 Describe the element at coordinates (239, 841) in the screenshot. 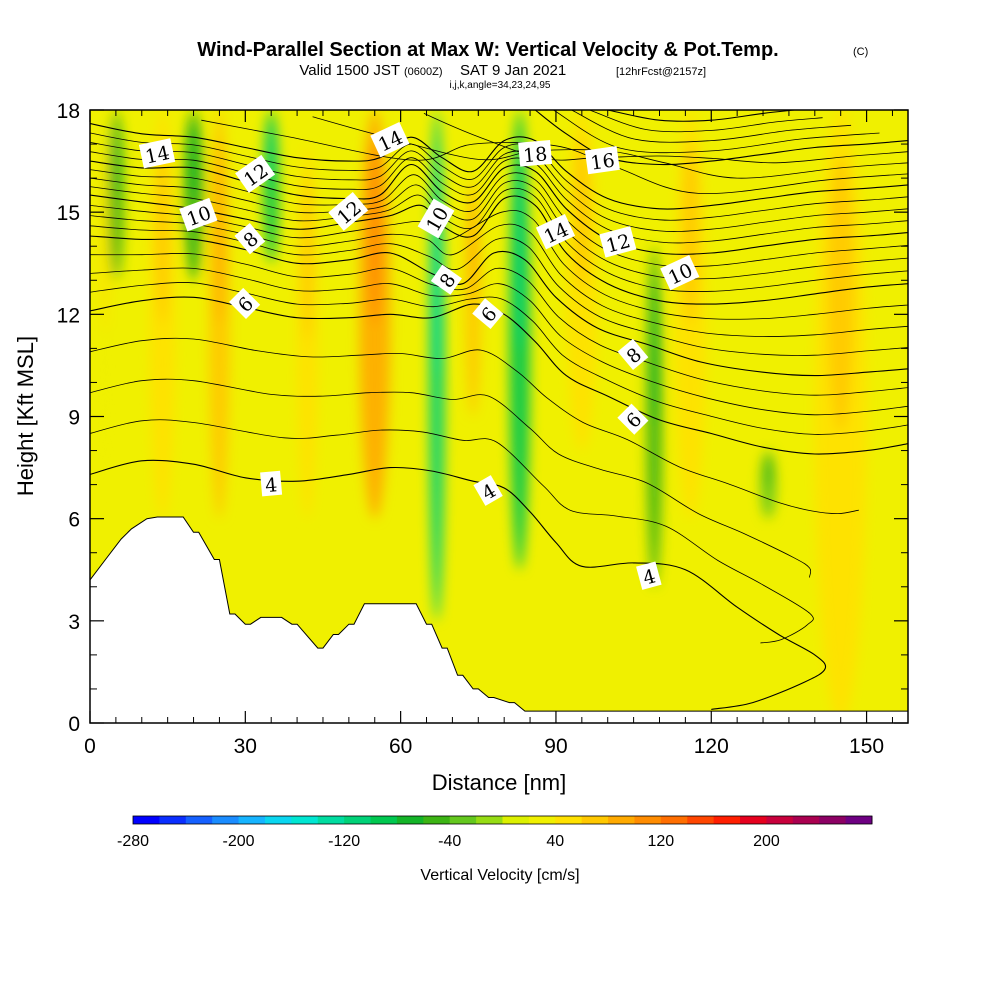

I see `colorbar-tick-label: -200` at that location.